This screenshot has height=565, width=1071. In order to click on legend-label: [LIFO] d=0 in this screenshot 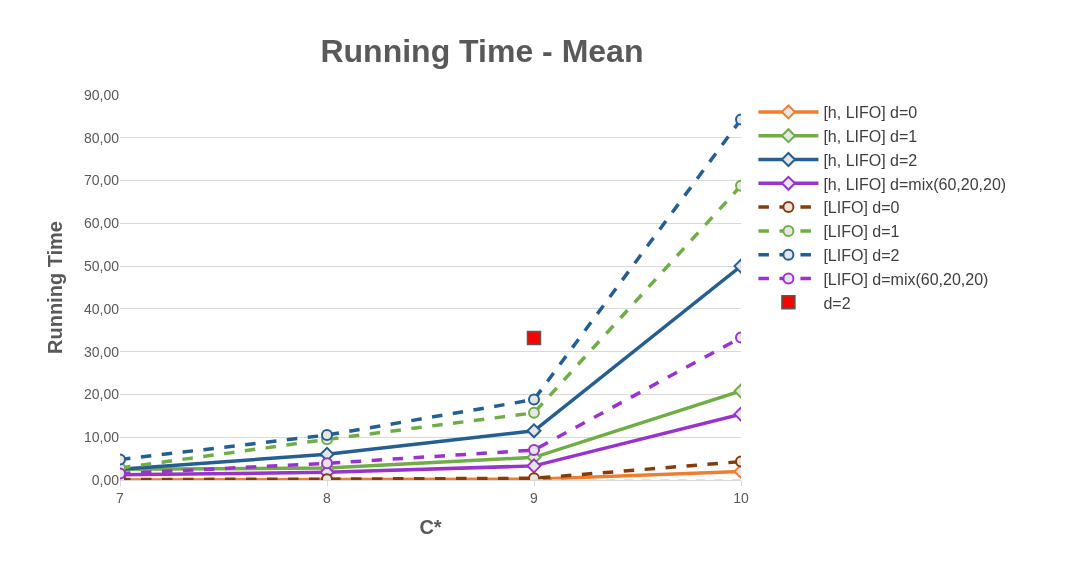, I will do `click(861, 208)`.